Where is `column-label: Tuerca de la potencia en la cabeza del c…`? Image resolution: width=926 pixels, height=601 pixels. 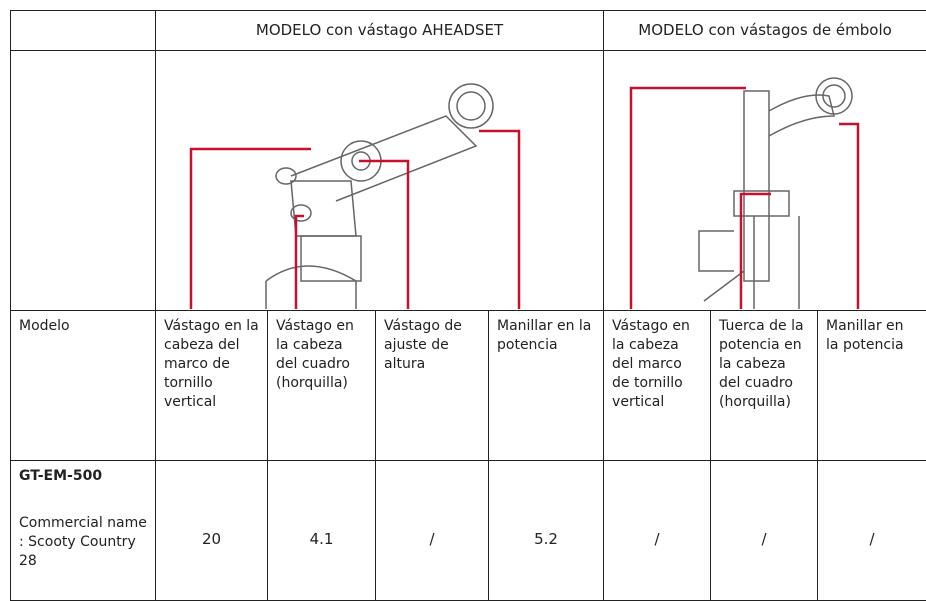
column-label: Tuerca de la potencia en la cabeza del c… is located at coordinates (764, 386).